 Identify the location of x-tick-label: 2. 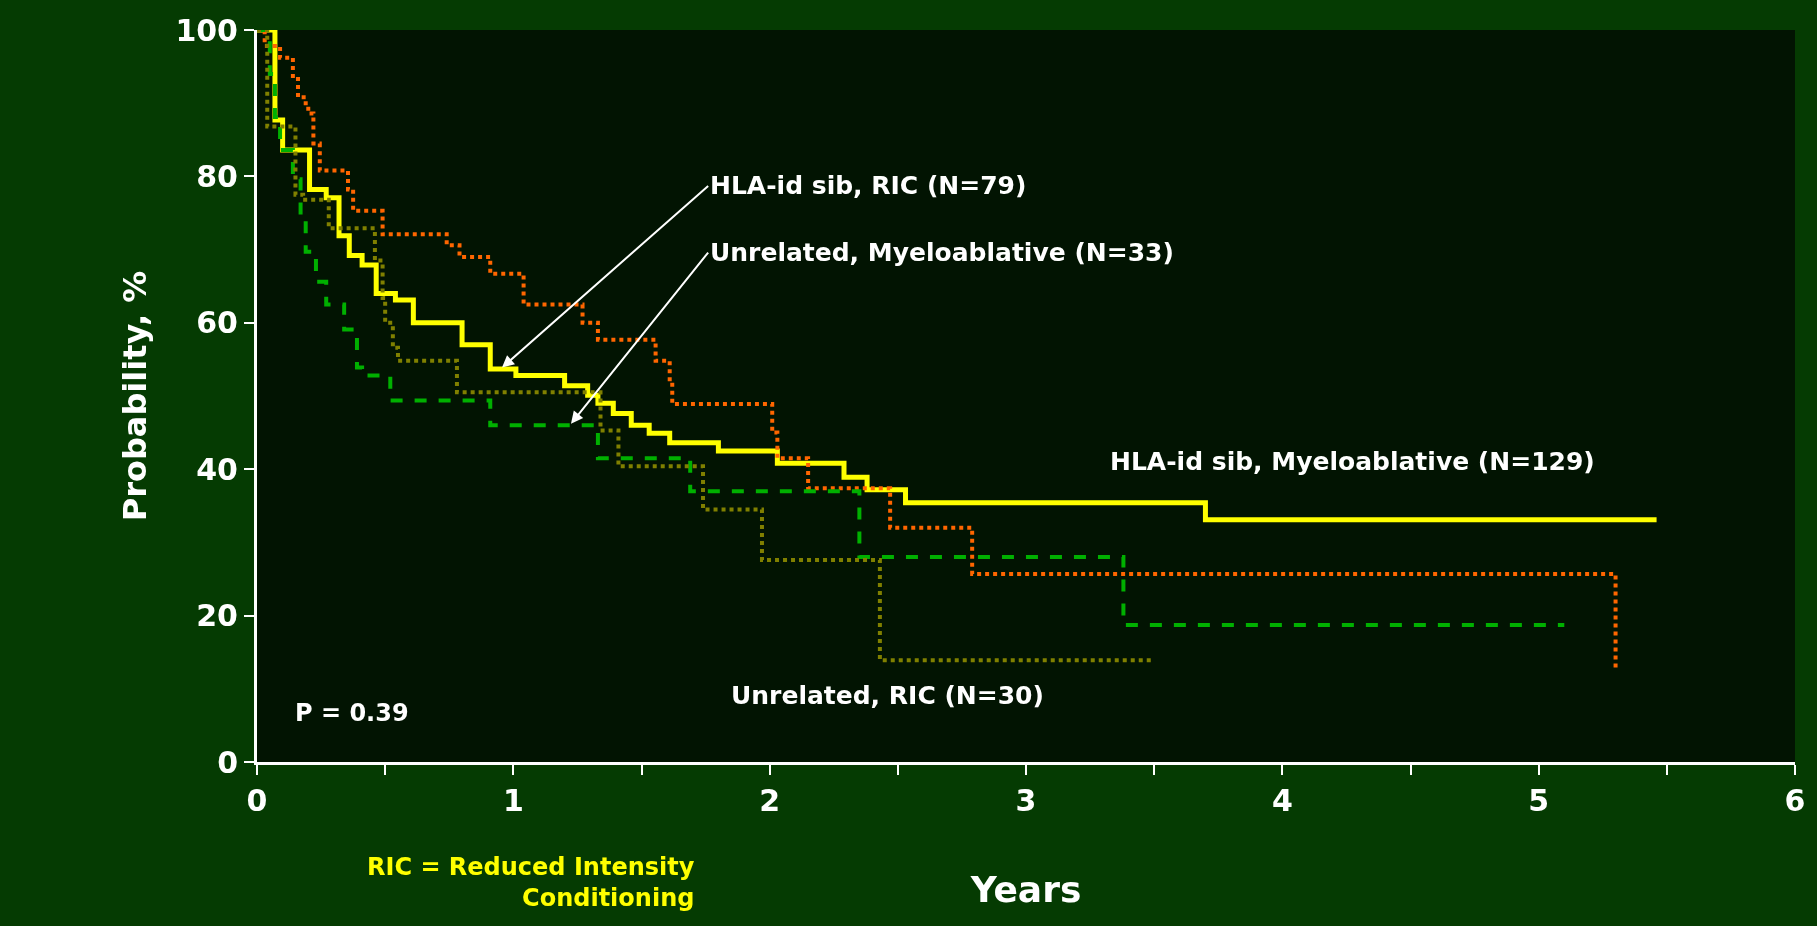
(770, 800).